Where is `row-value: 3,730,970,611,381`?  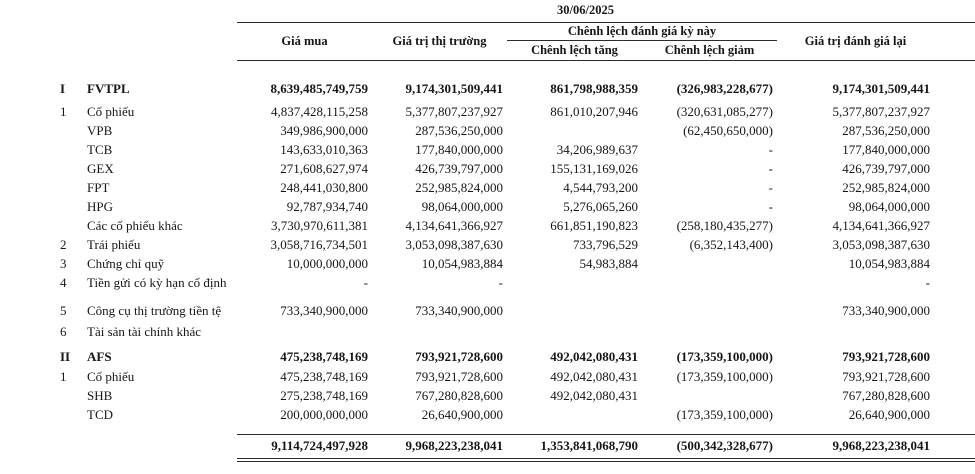 row-value: 3,730,970,611,381 is located at coordinates (319, 225).